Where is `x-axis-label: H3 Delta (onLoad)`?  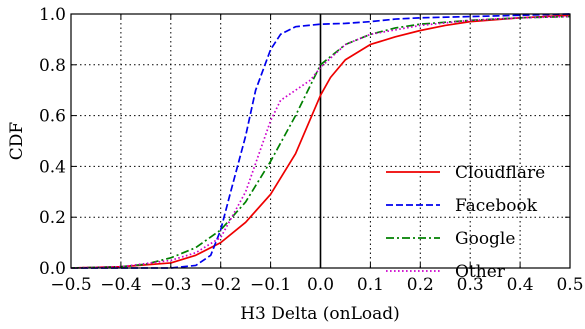 x-axis-label: H3 Delta (onLoad) is located at coordinates (320, 314).